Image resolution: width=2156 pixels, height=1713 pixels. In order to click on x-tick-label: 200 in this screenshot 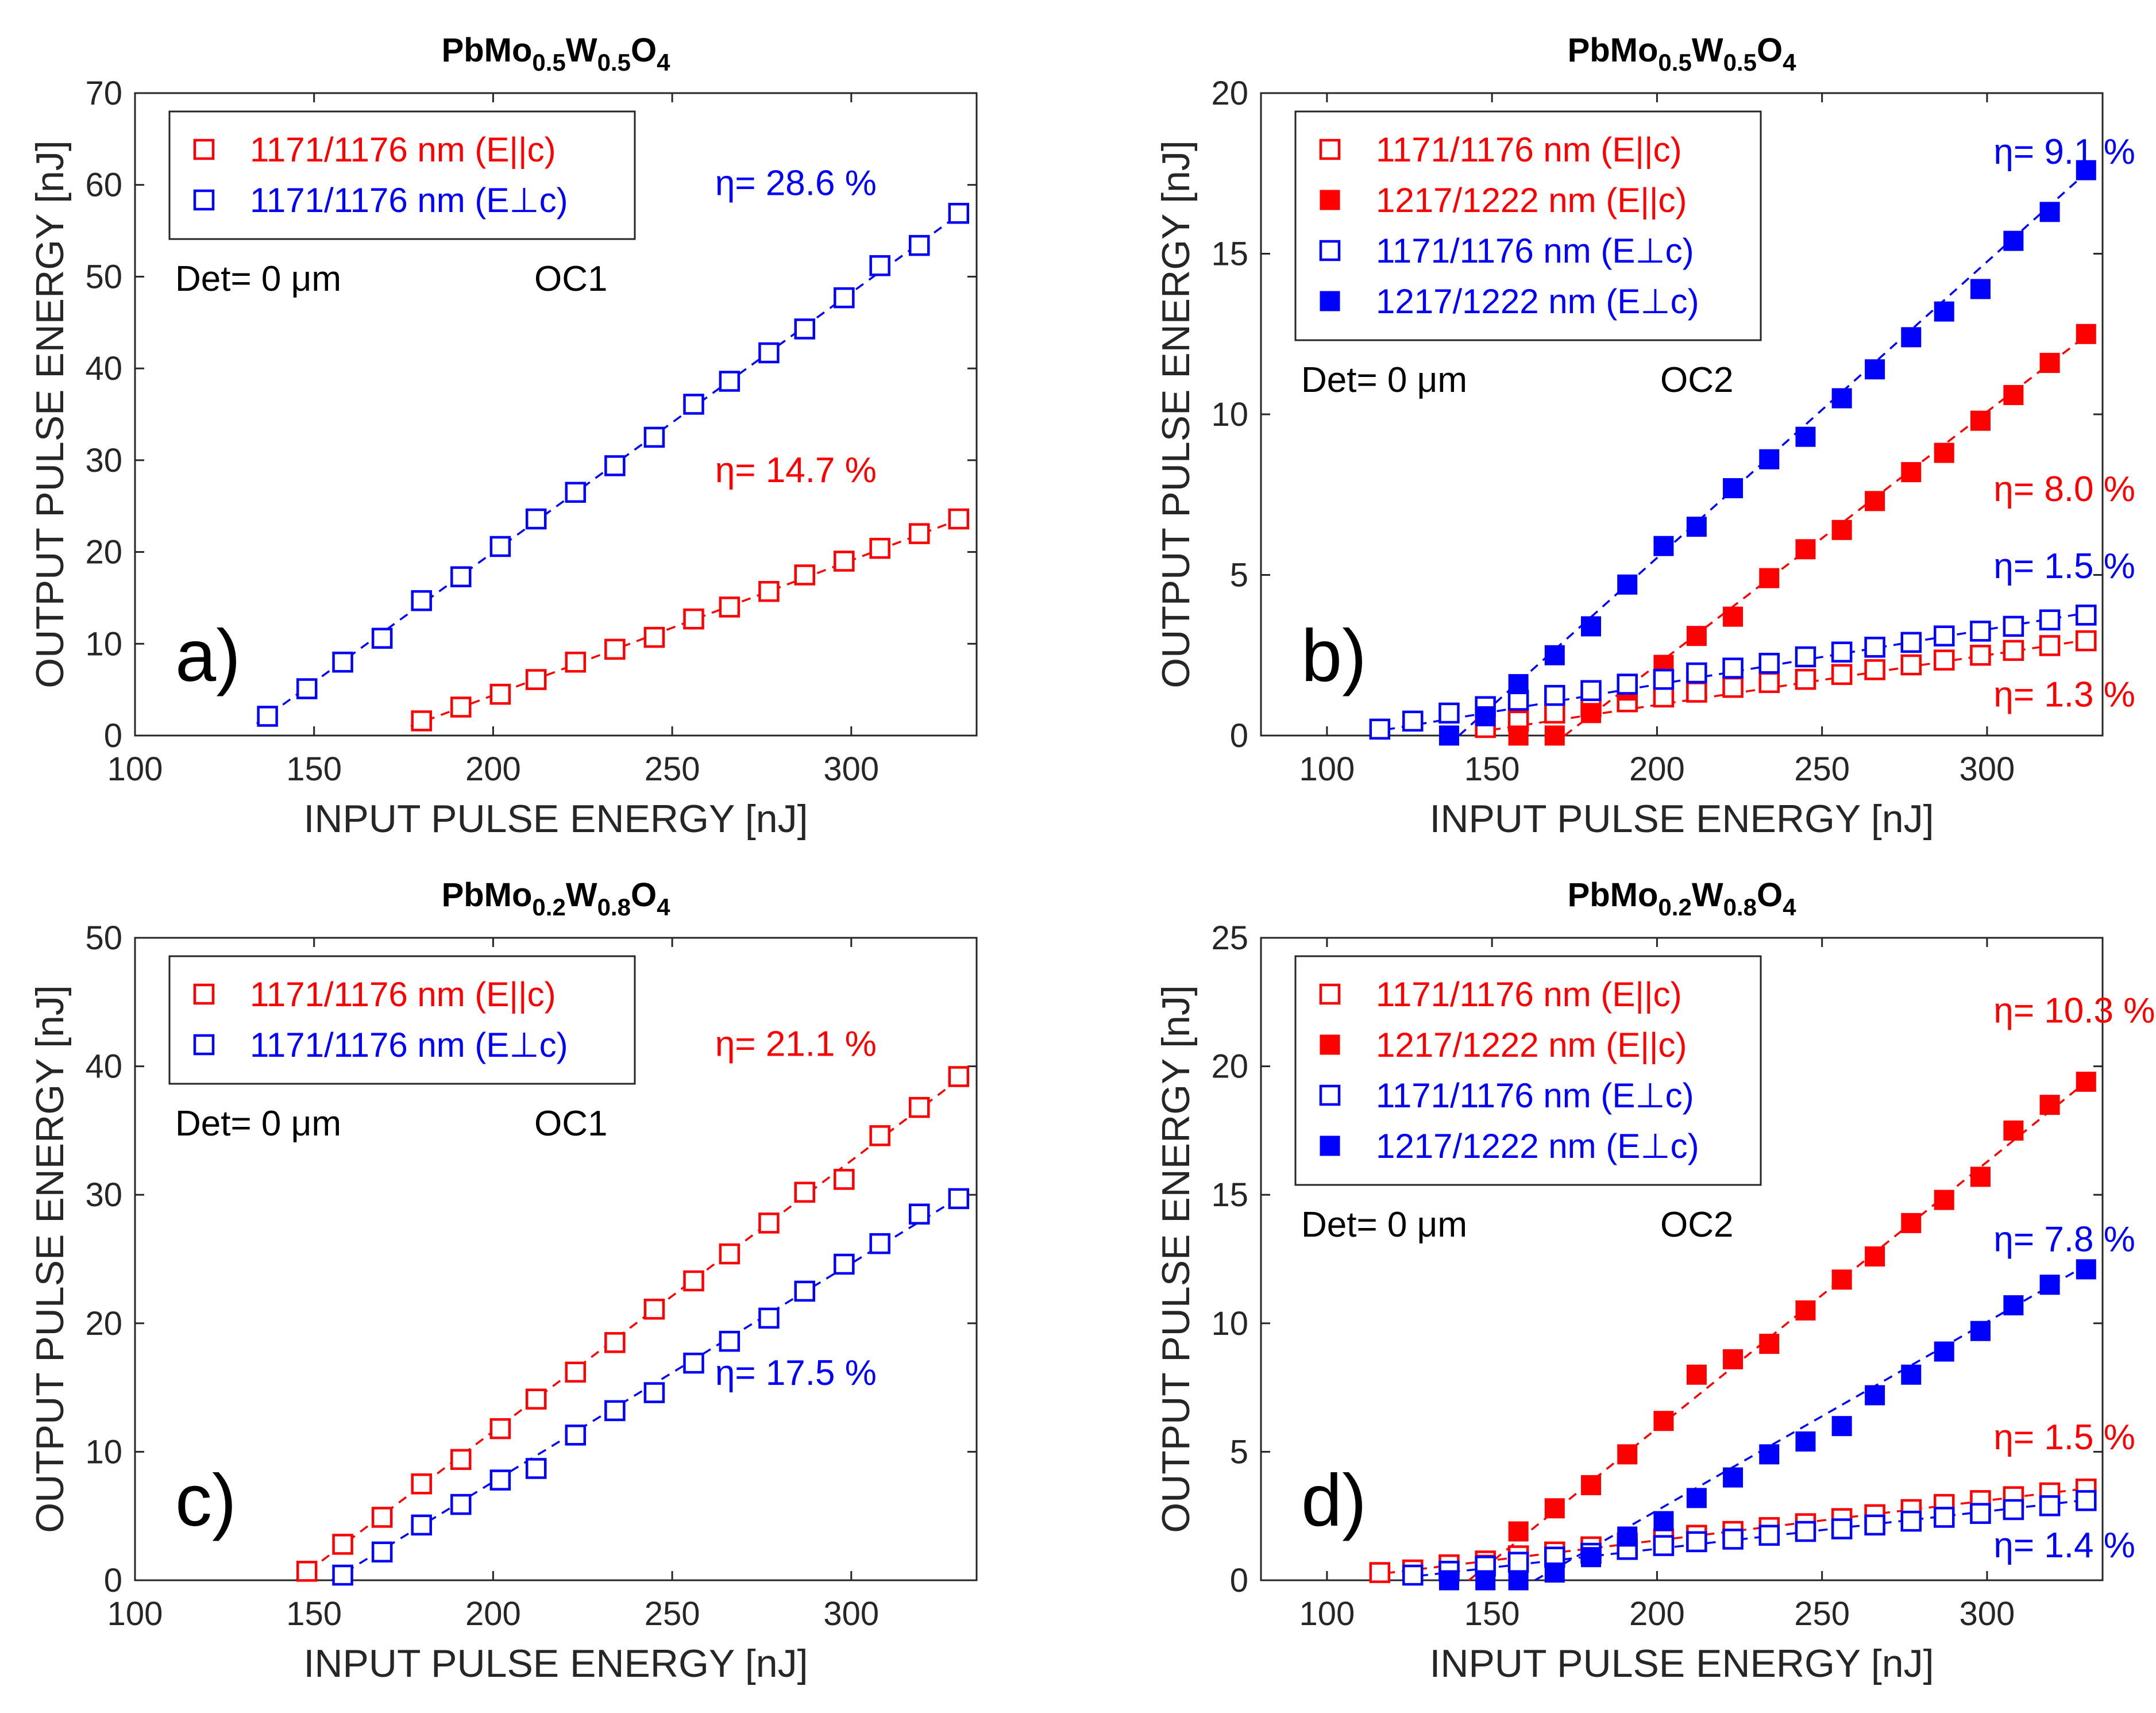, I will do `click(493, 769)`.